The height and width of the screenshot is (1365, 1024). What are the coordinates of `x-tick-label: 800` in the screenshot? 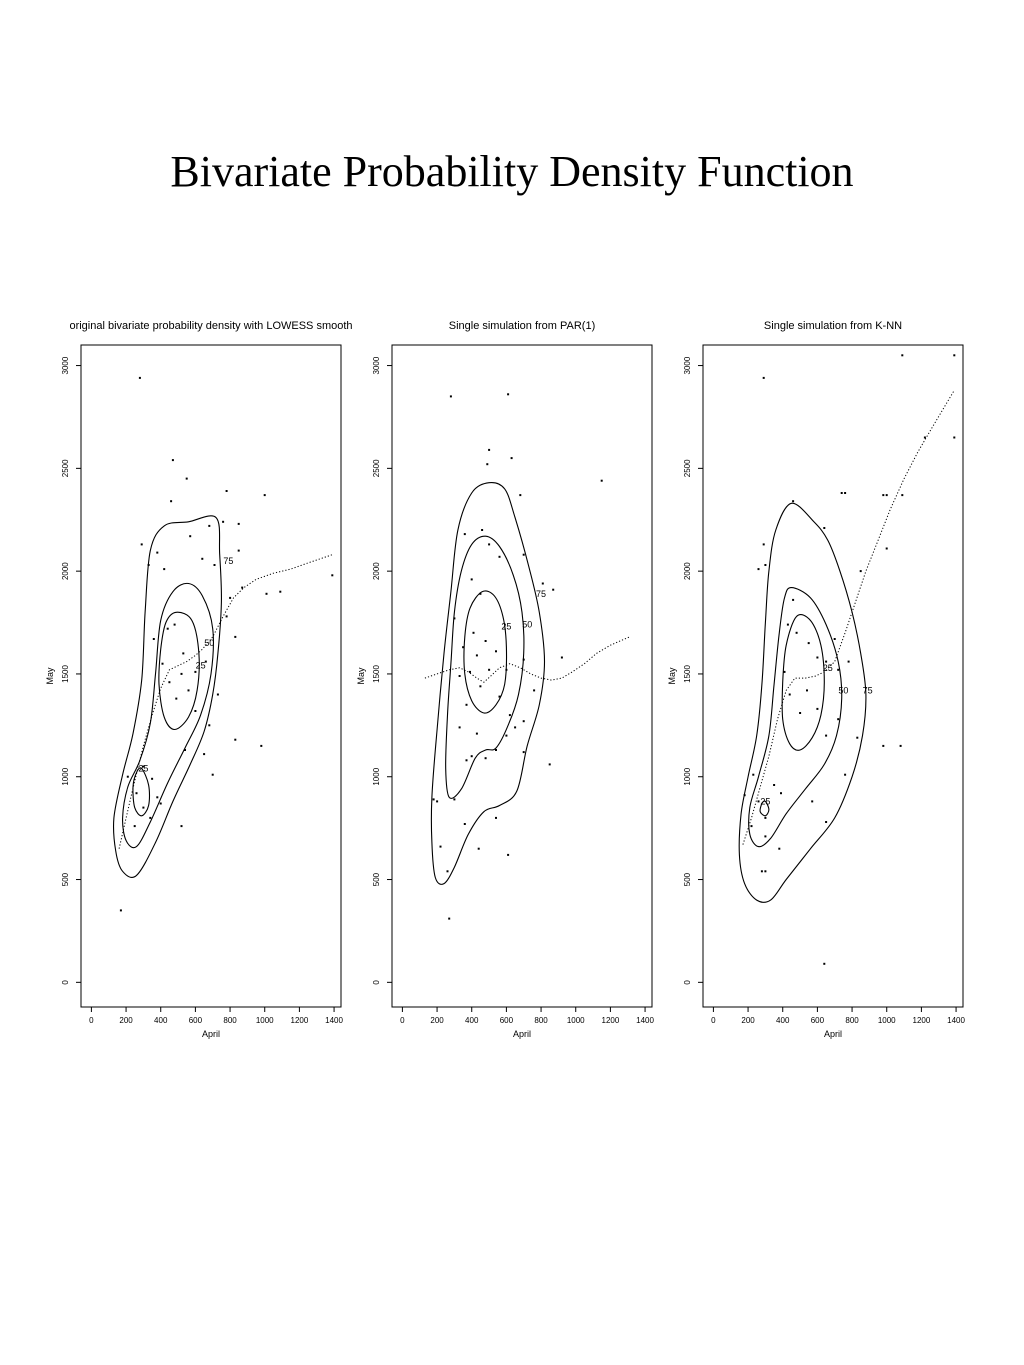 It's located at (230, 1020).